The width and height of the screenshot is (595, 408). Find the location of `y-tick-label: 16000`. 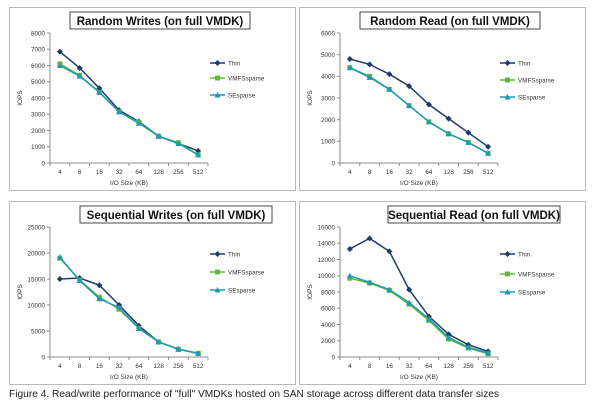

y-tick-label: 16000 is located at coordinates (326, 227).